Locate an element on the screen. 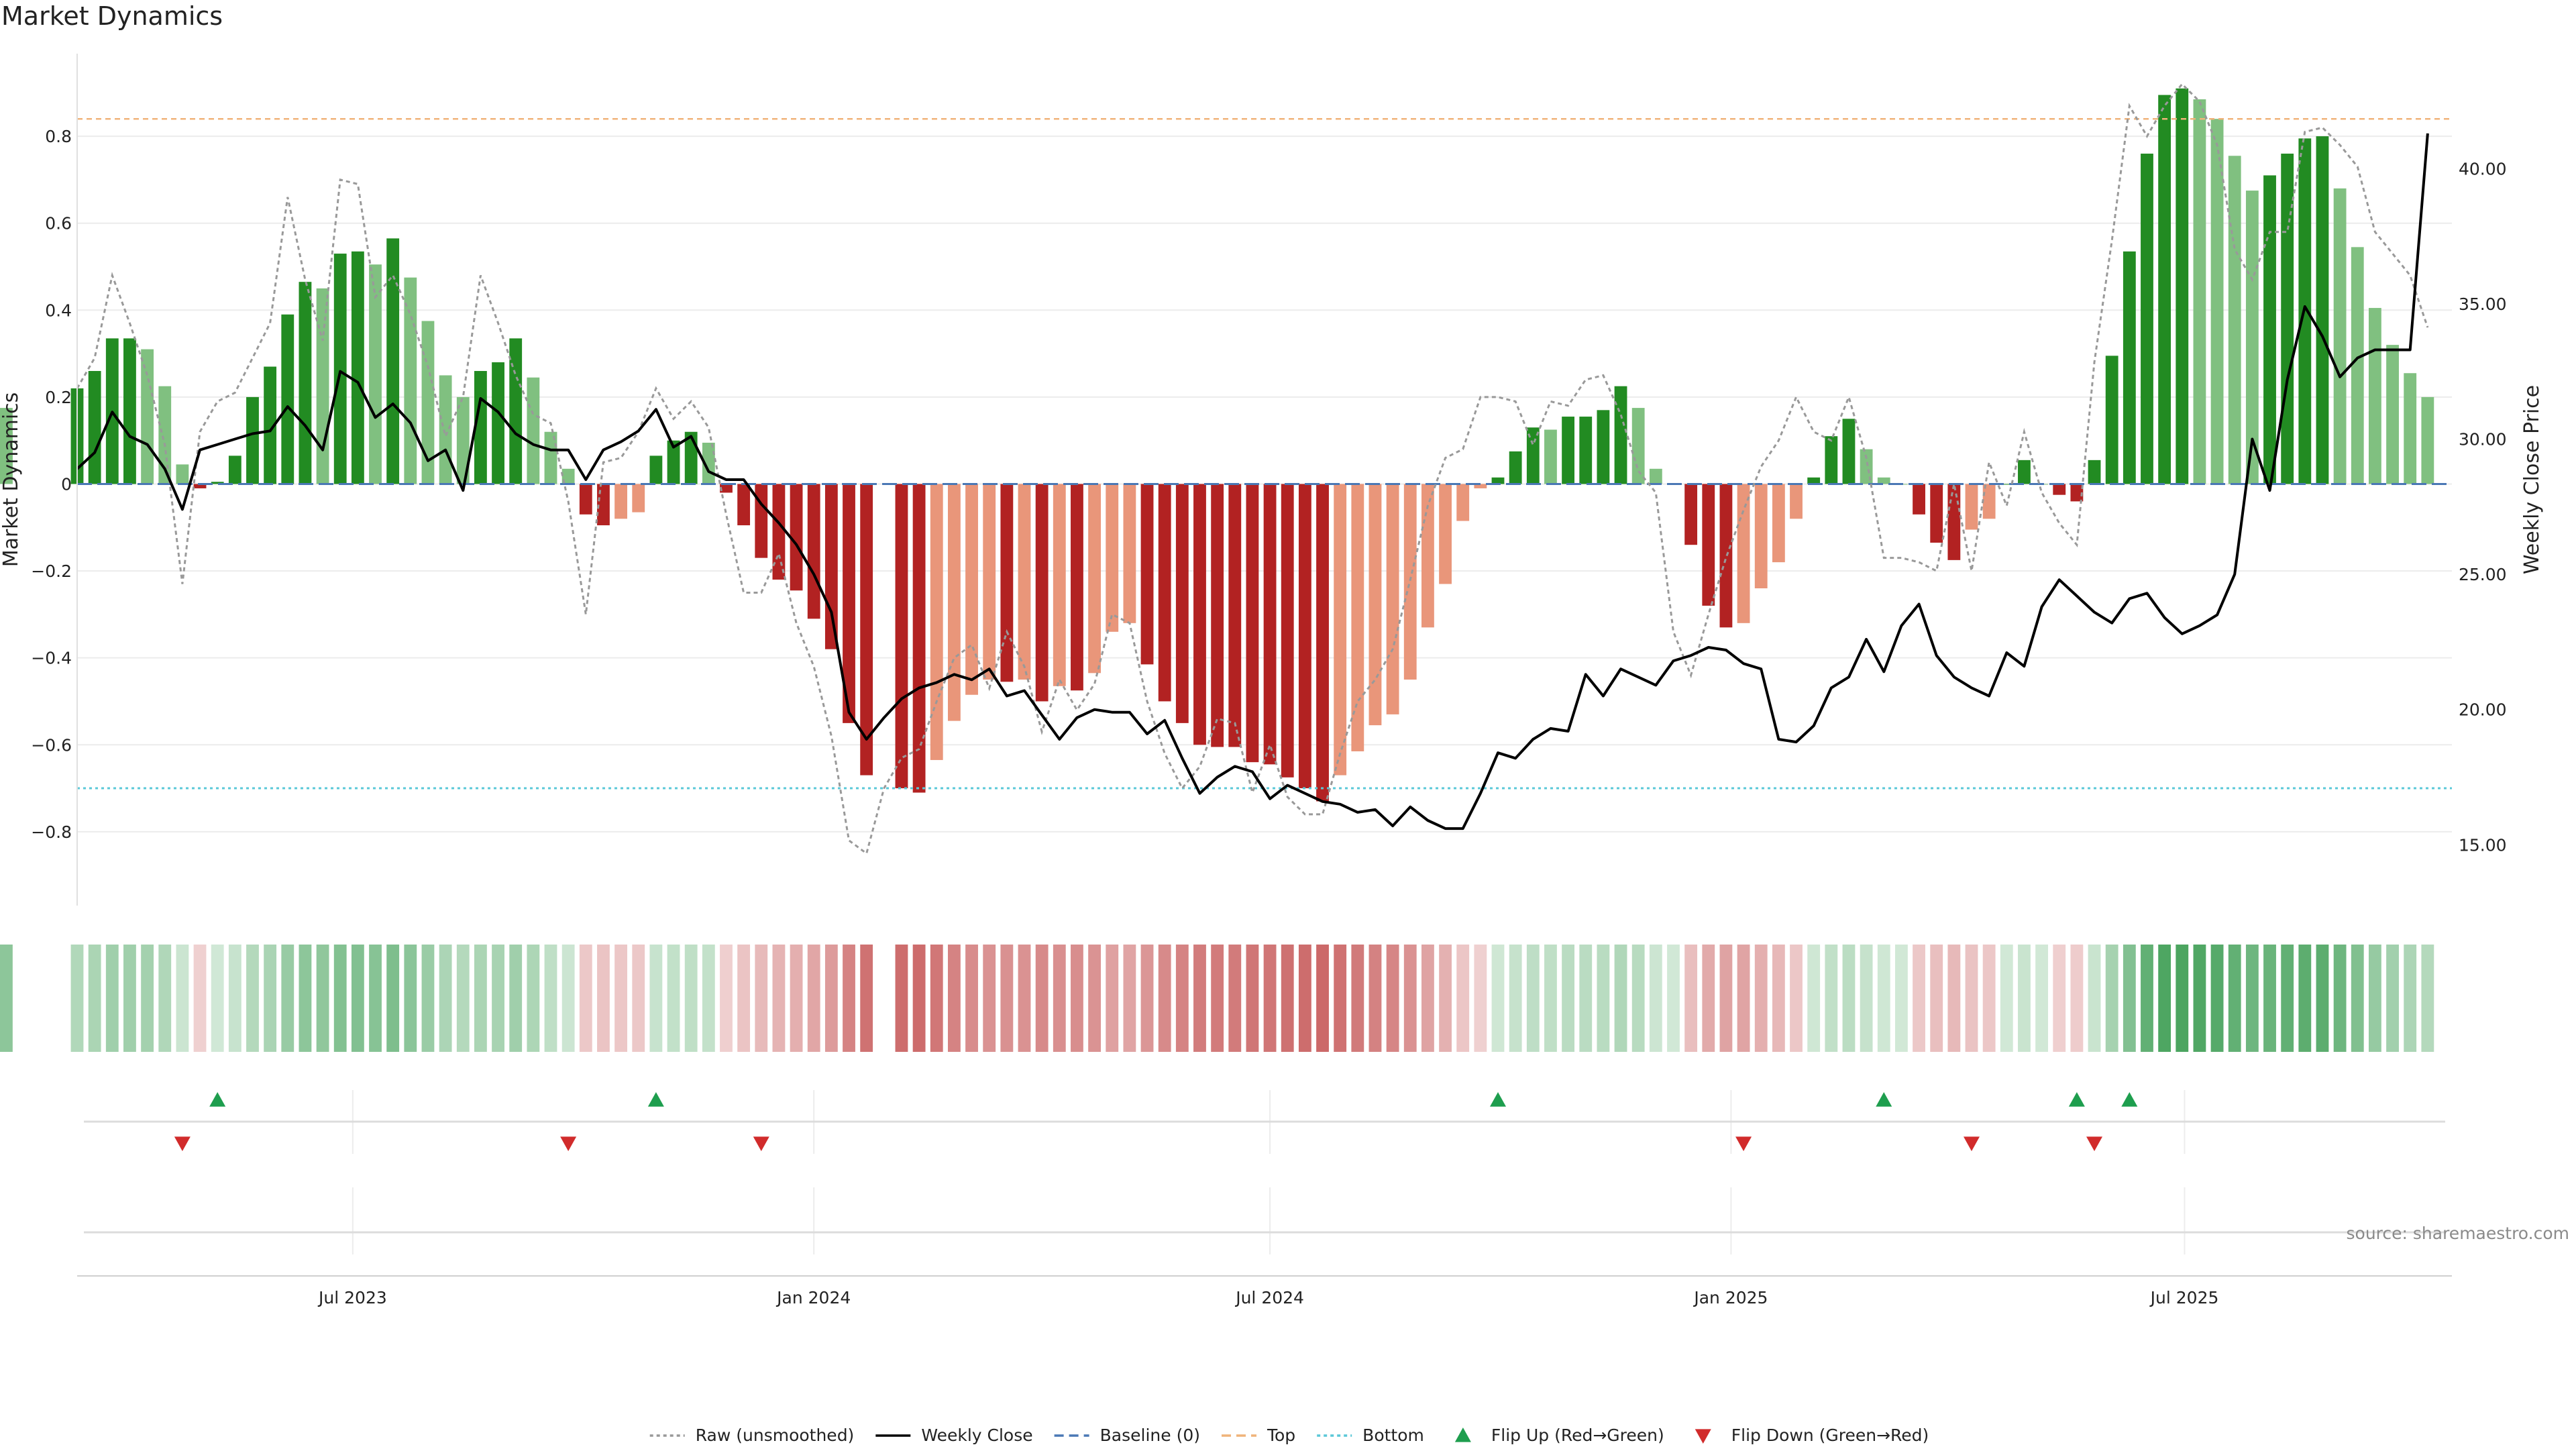  chart-title: Market Dynamics is located at coordinates (112, 16).